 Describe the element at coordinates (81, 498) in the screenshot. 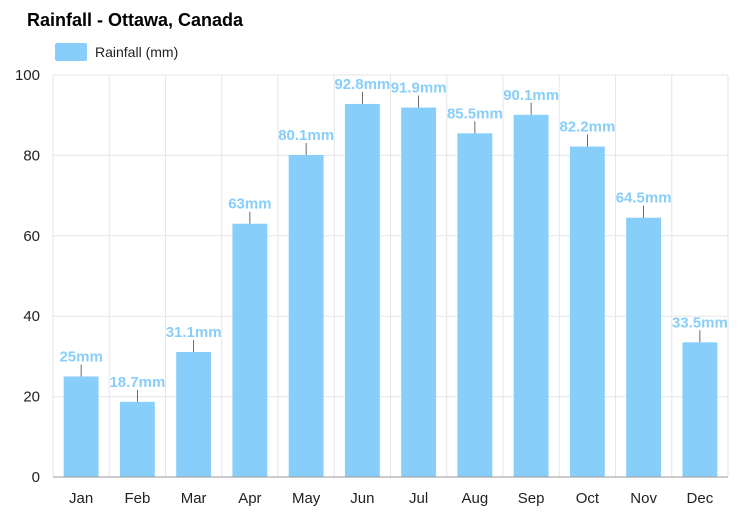

I see `x-tick-label: Jan` at that location.